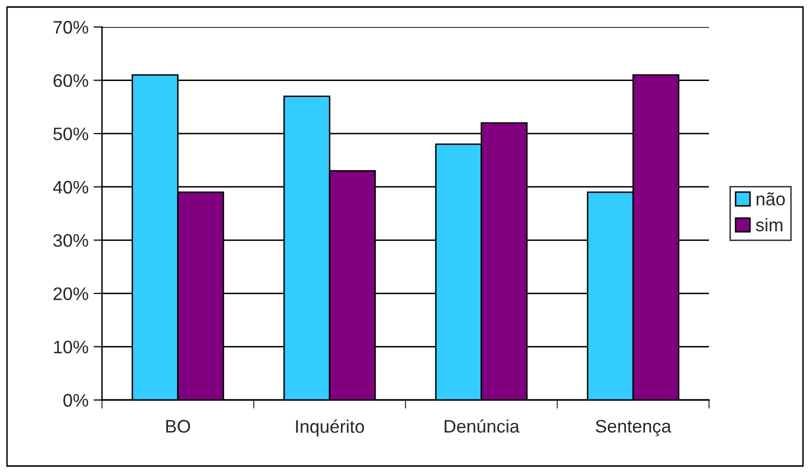 Image resolution: width=811 pixels, height=473 pixels. Describe the element at coordinates (71, 27) in the screenshot. I see `y-tick-label: 70%` at that location.